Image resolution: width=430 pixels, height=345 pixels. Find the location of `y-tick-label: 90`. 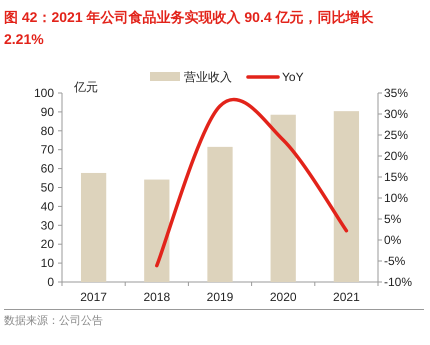

y-tick-label: 90 is located at coordinates (47, 111).